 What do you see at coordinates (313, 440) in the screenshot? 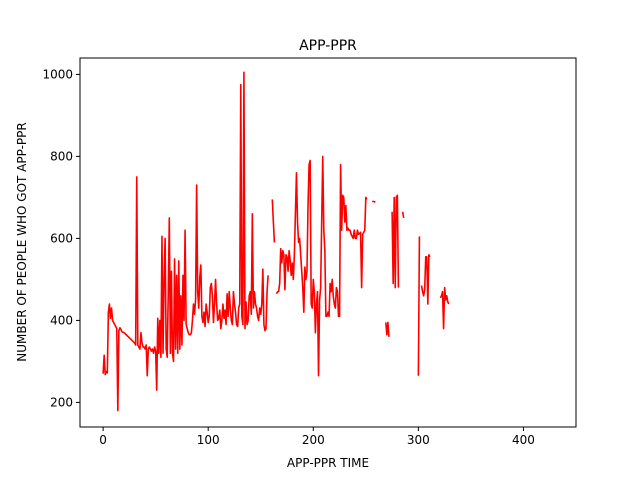
I see `x-tick-label: 200` at bounding box center [313, 440].